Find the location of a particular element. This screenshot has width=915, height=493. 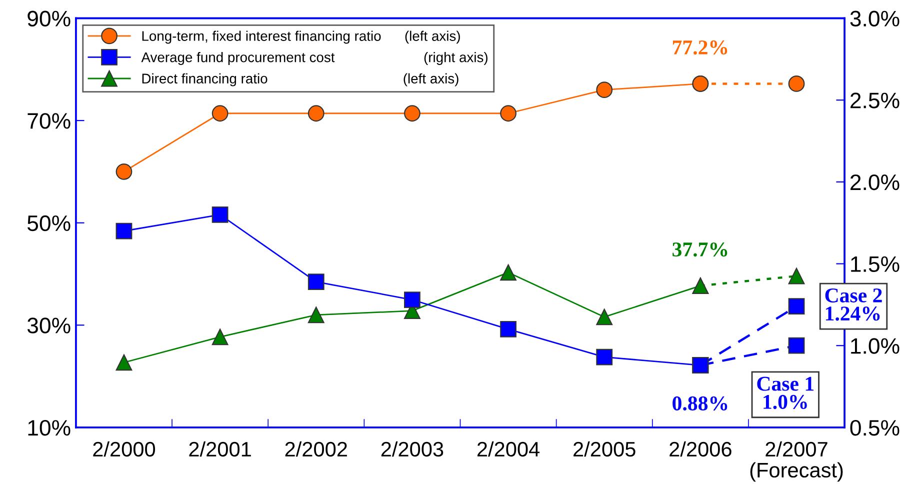

legend-label: Average fund procurement cost (right axis) is located at coordinates (314, 58).